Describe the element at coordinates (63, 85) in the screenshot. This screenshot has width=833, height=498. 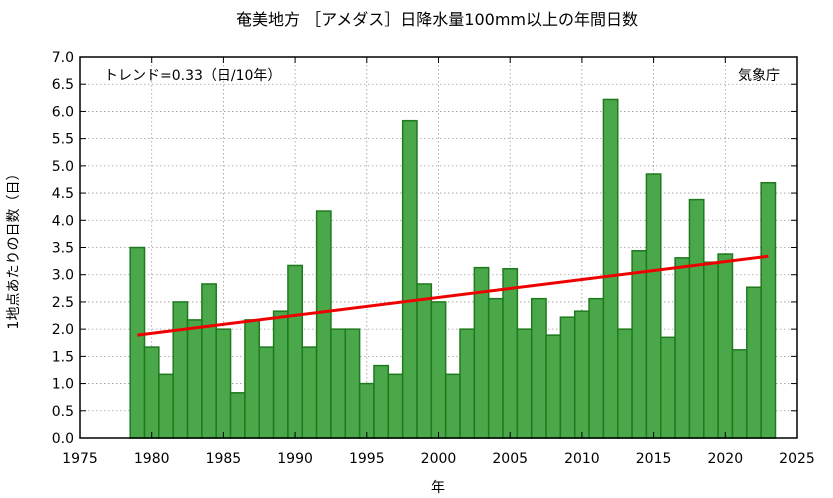
I see `y-tick-label: 6.5` at that location.